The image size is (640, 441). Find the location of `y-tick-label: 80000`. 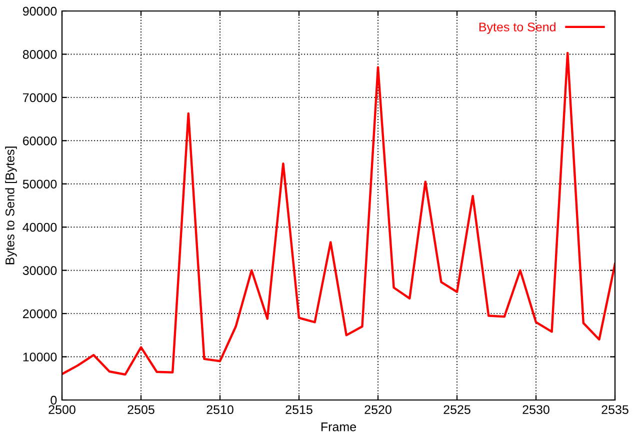

y-tick-label: 80000 is located at coordinates (39, 54).